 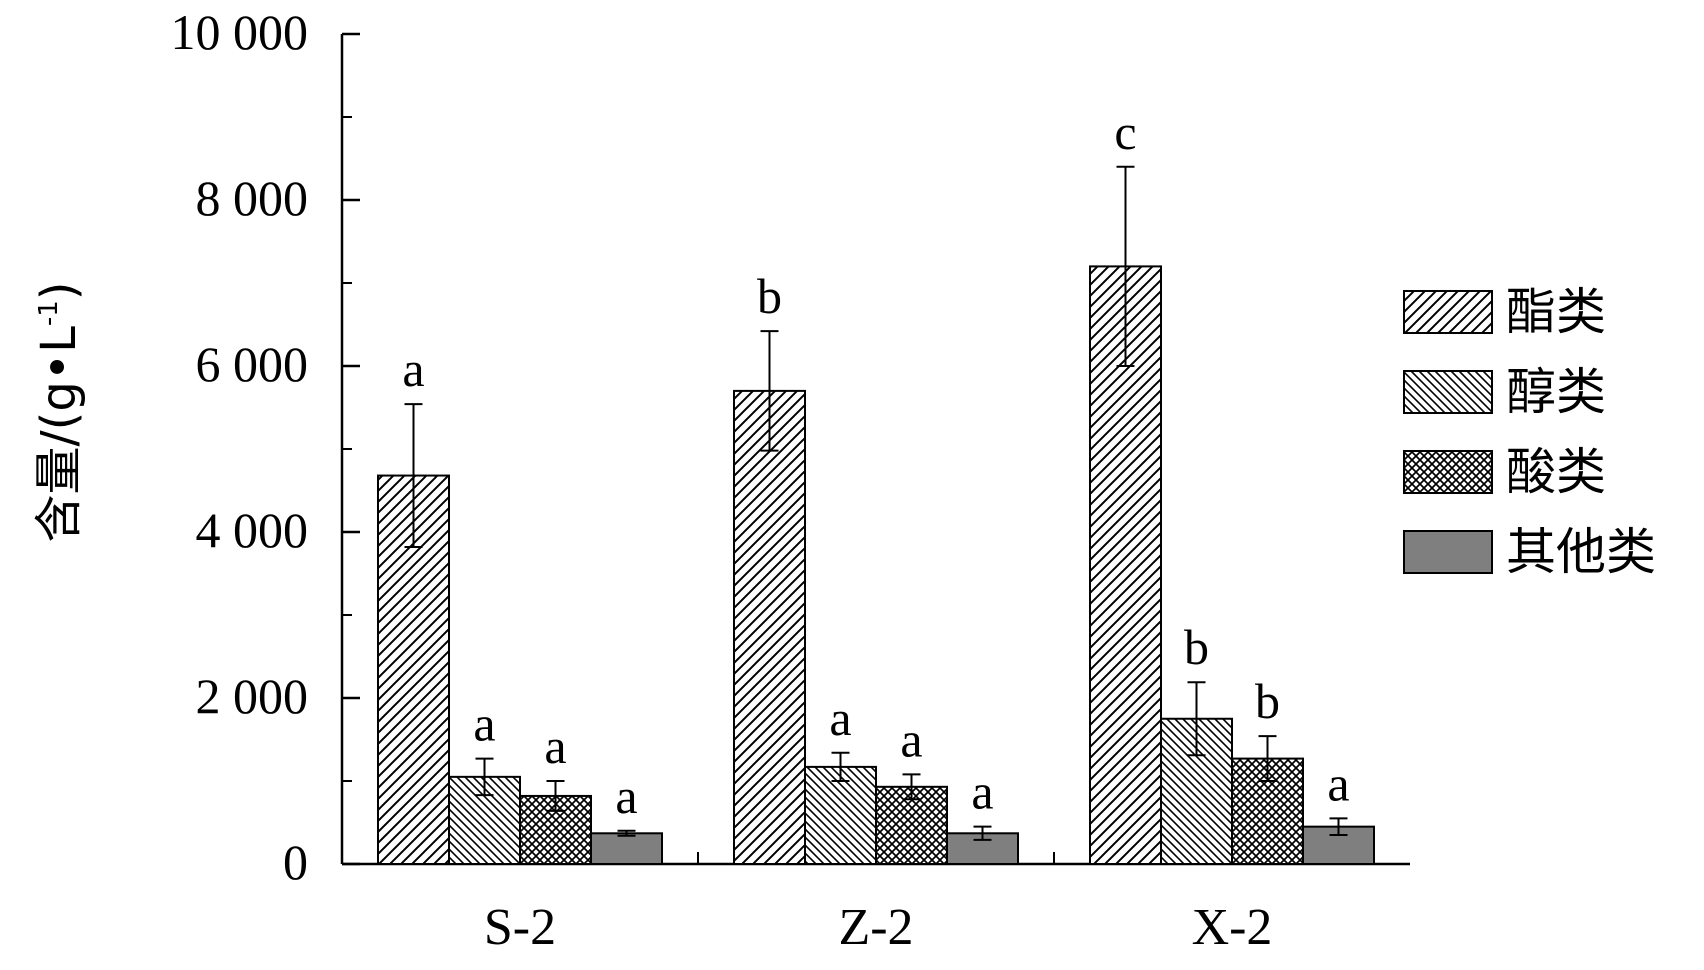 What do you see at coordinates (59, 434) in the screenshot?
I see `y-axis-title-text: 含量/(g•L` at bounding box center [59, 434].